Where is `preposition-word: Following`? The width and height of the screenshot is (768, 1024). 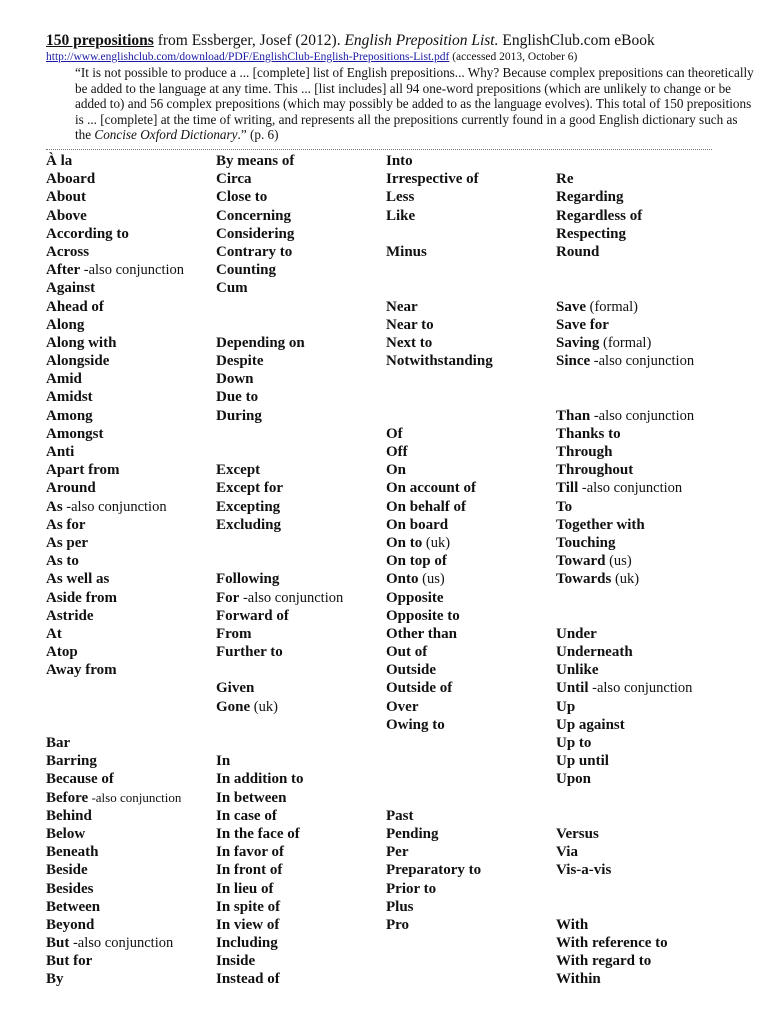 preposition-word: Following is located at coordinates (248, 579).